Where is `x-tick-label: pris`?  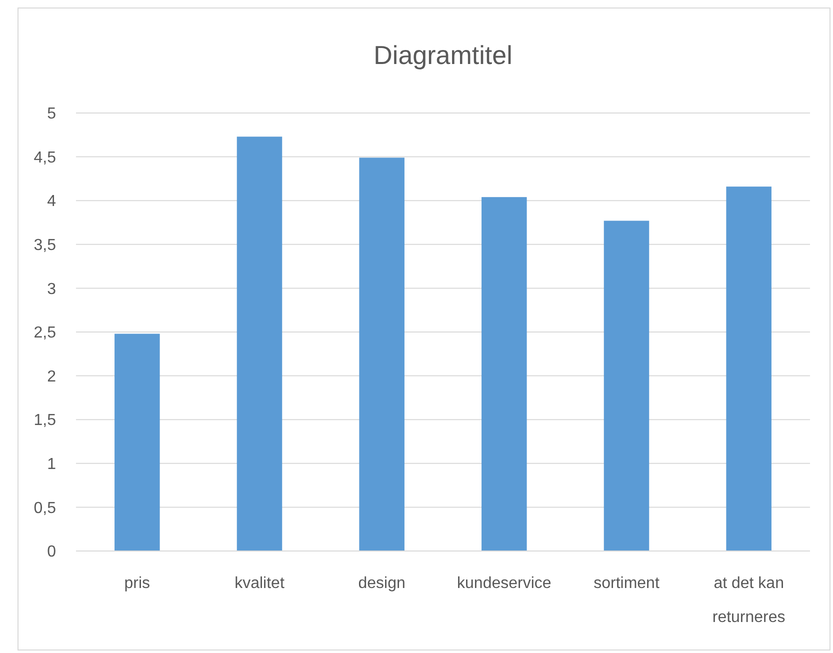 x-tick-label: pris is located at coordinates (137, 583).